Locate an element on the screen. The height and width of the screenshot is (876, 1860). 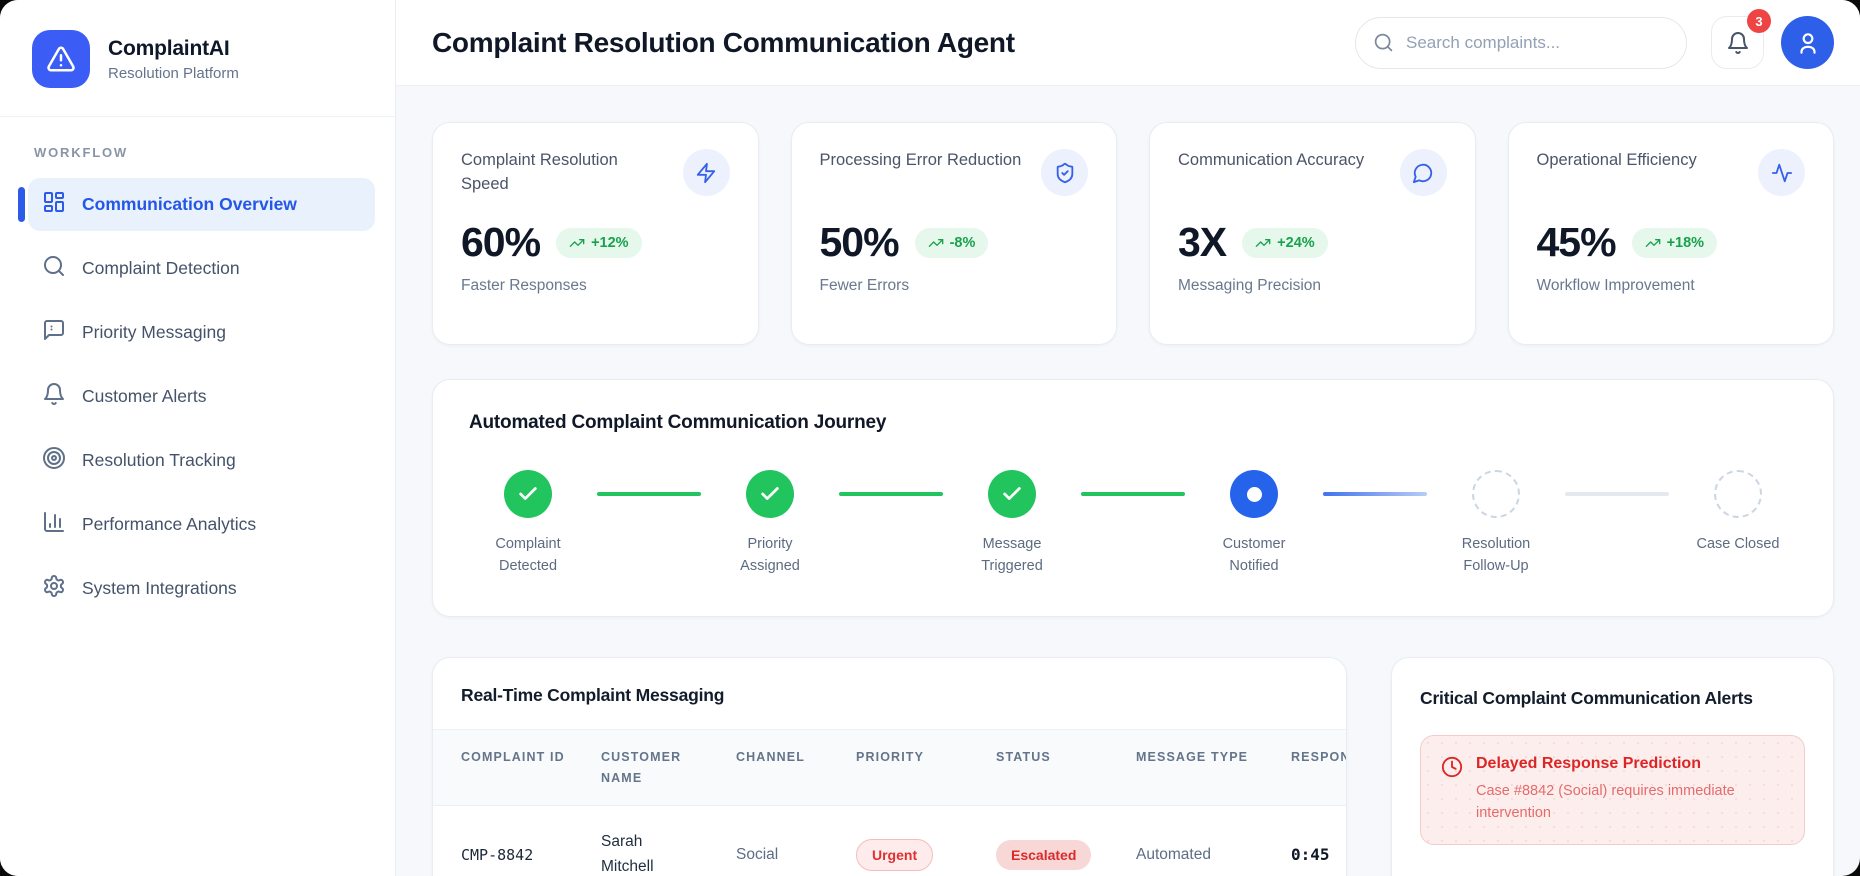
user-icon is located at coordinates (1807, 43).